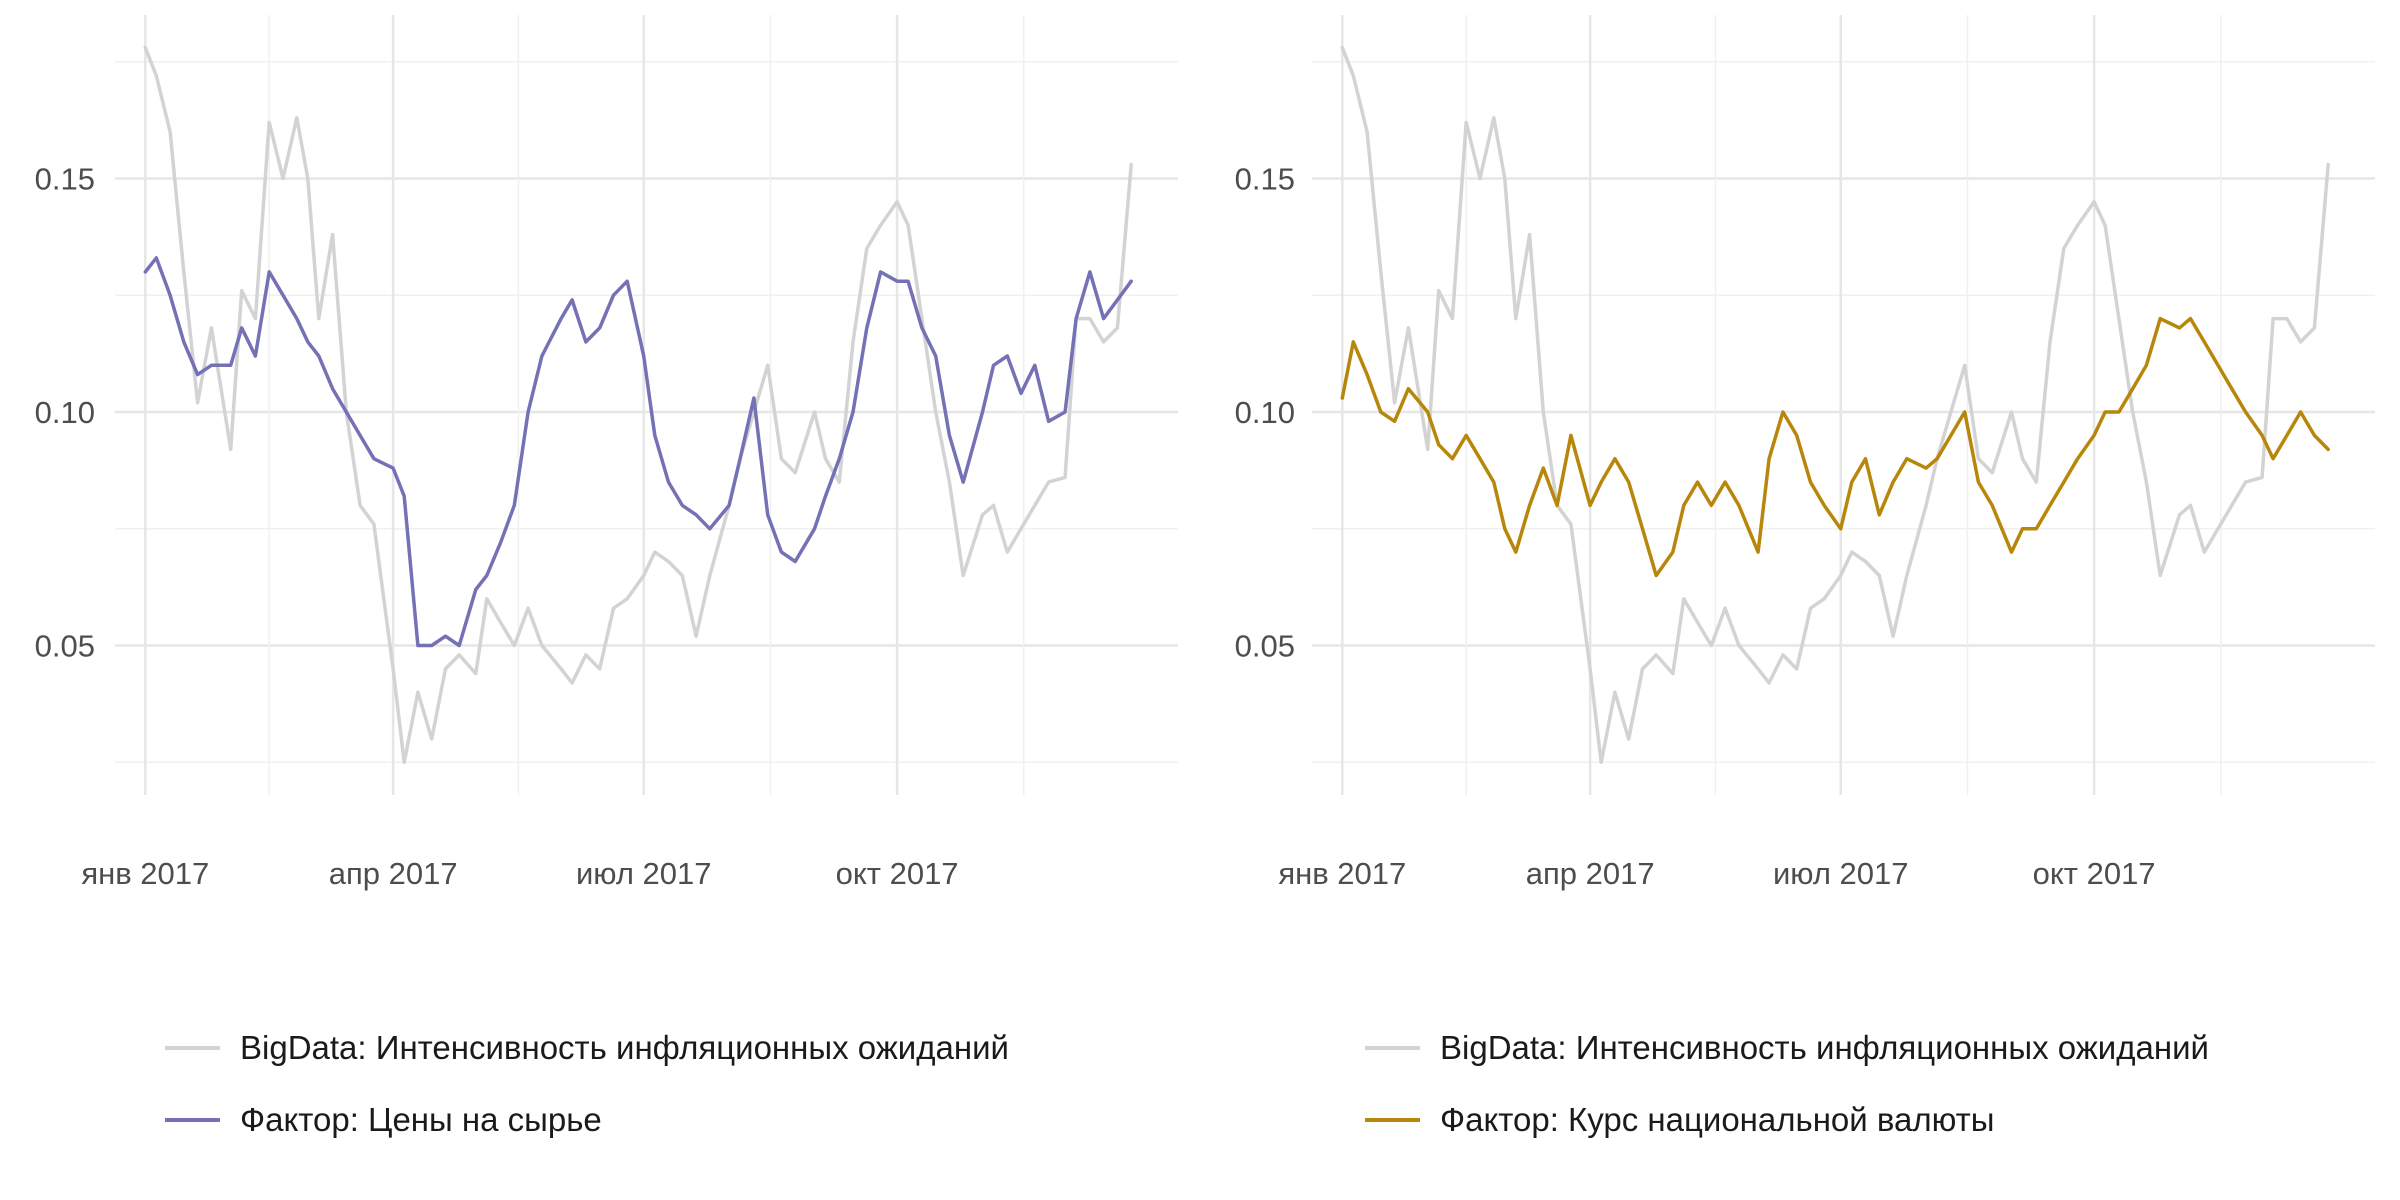 The width and height of the screenshot is (2400, 1200). What do you see at coordinates (421, 1119) in the screenshot?
I see `legend-label: Фактор: Цены на сырье` at bounding box center [421, 1119].